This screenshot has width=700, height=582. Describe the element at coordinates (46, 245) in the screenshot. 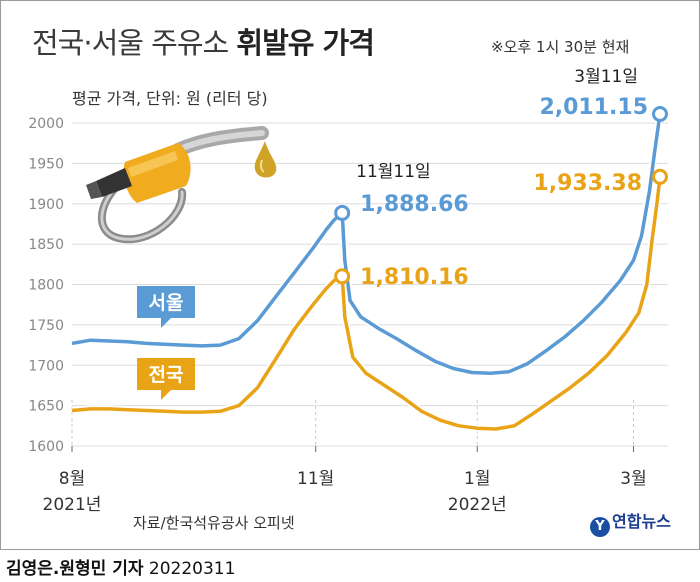

I see `y-tick-label: 1850` at that location.